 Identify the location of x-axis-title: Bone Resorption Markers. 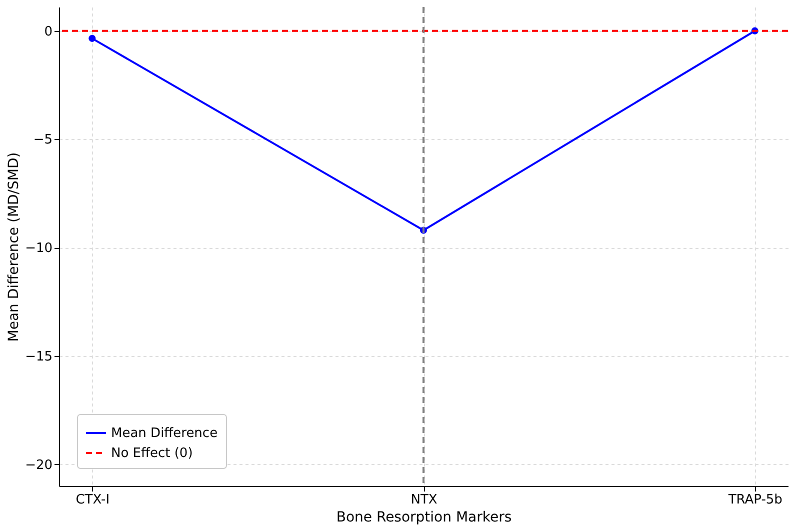
(424, 518).